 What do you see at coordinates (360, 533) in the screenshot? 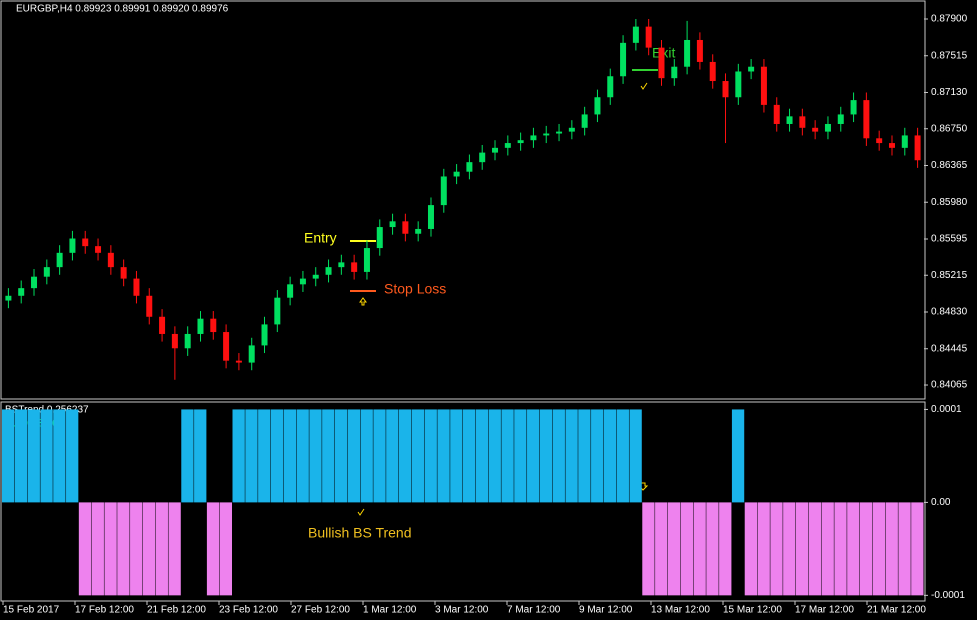
I see `indicator-annotation: Bullish BS Trend` at bounding box center [360, 533].